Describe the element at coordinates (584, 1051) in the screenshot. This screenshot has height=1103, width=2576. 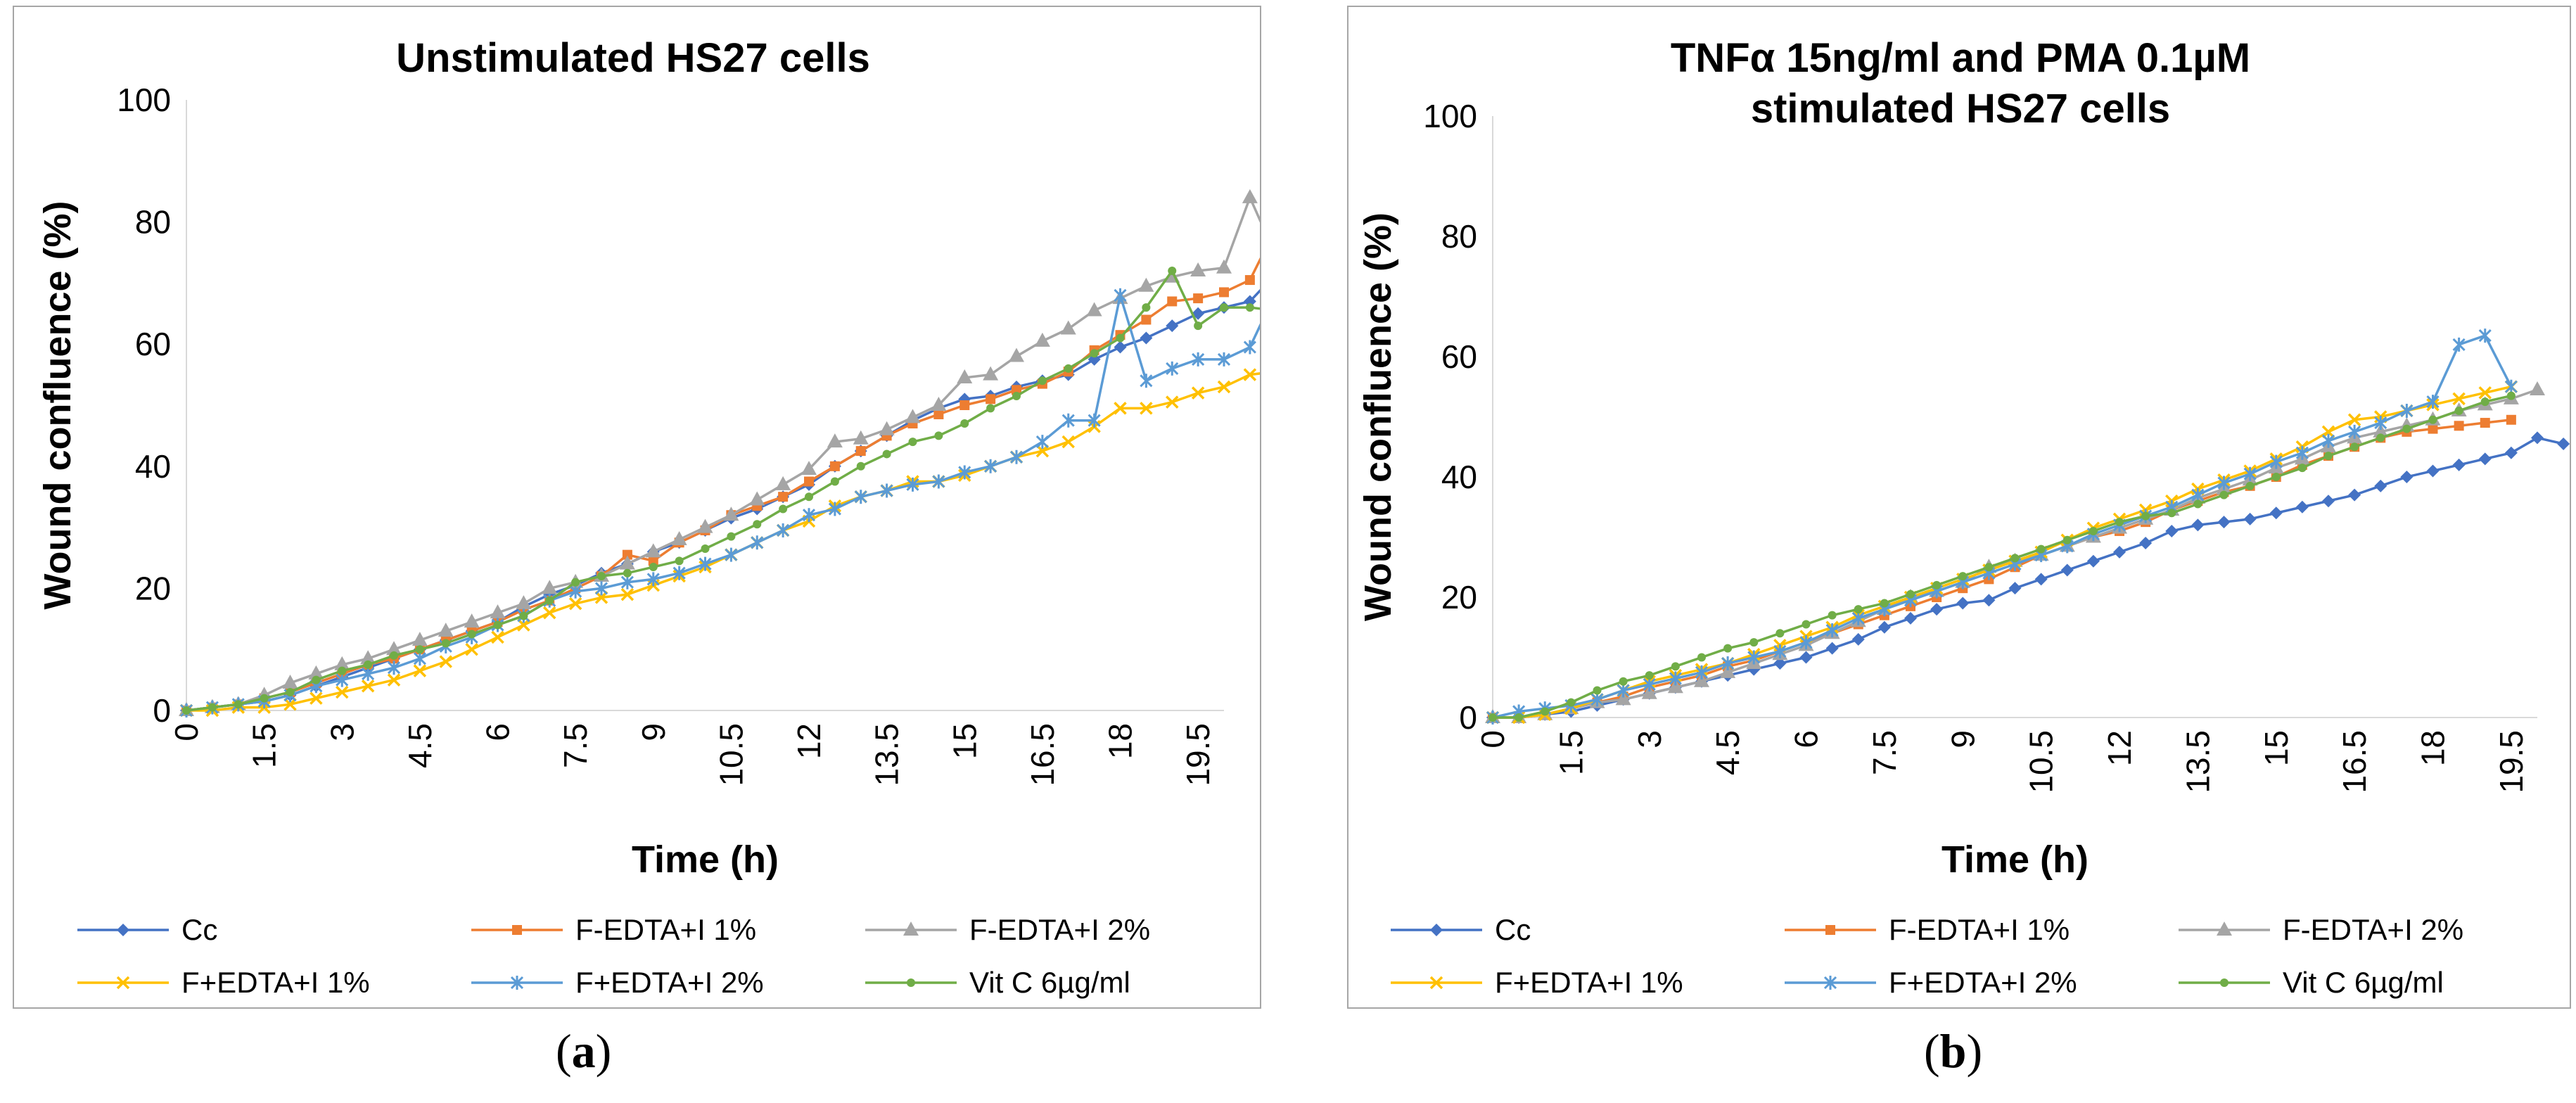
I see `panel-label-a: (a)` at that location.